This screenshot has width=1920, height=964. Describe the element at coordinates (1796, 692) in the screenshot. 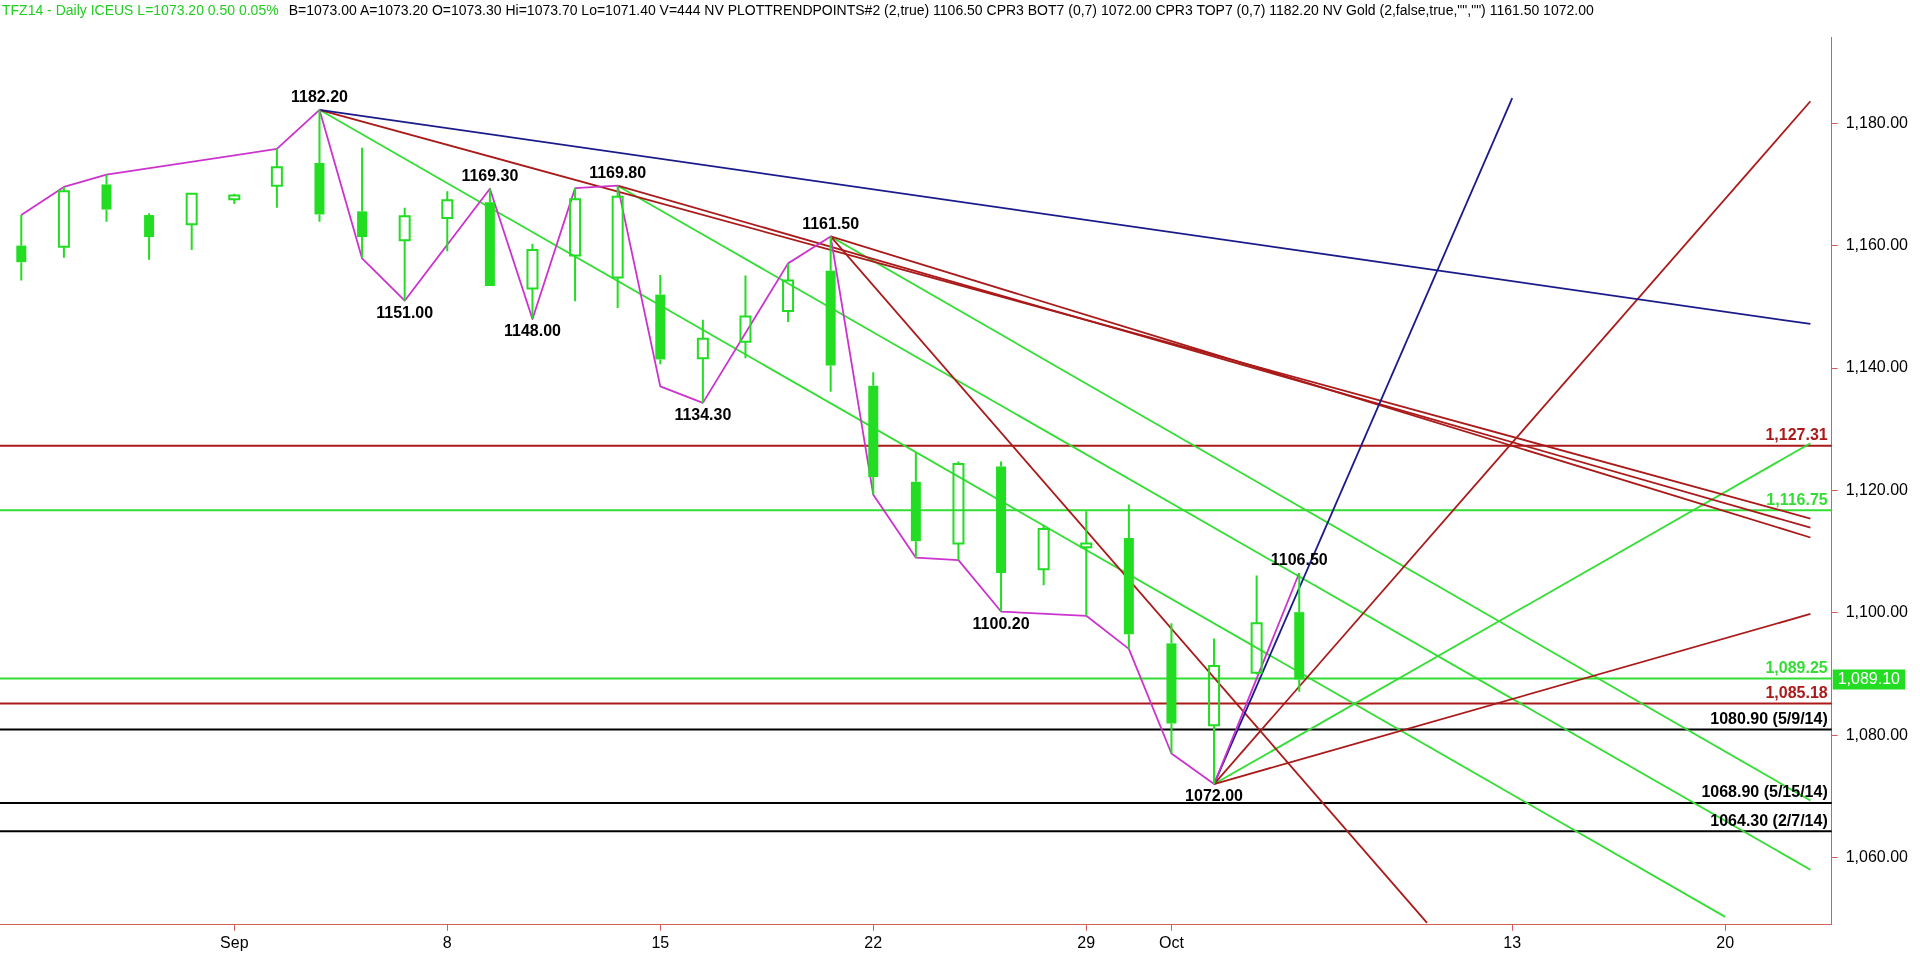

I see `ref-line-label: 1,085.18` at that location.